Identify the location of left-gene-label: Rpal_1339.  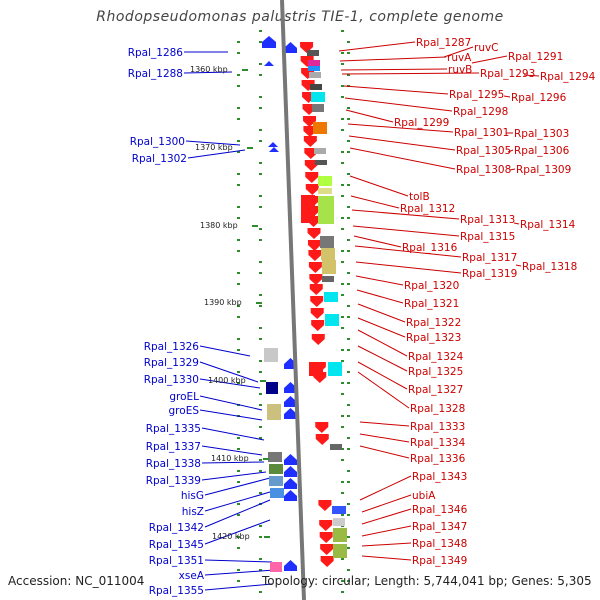
(173, 481).